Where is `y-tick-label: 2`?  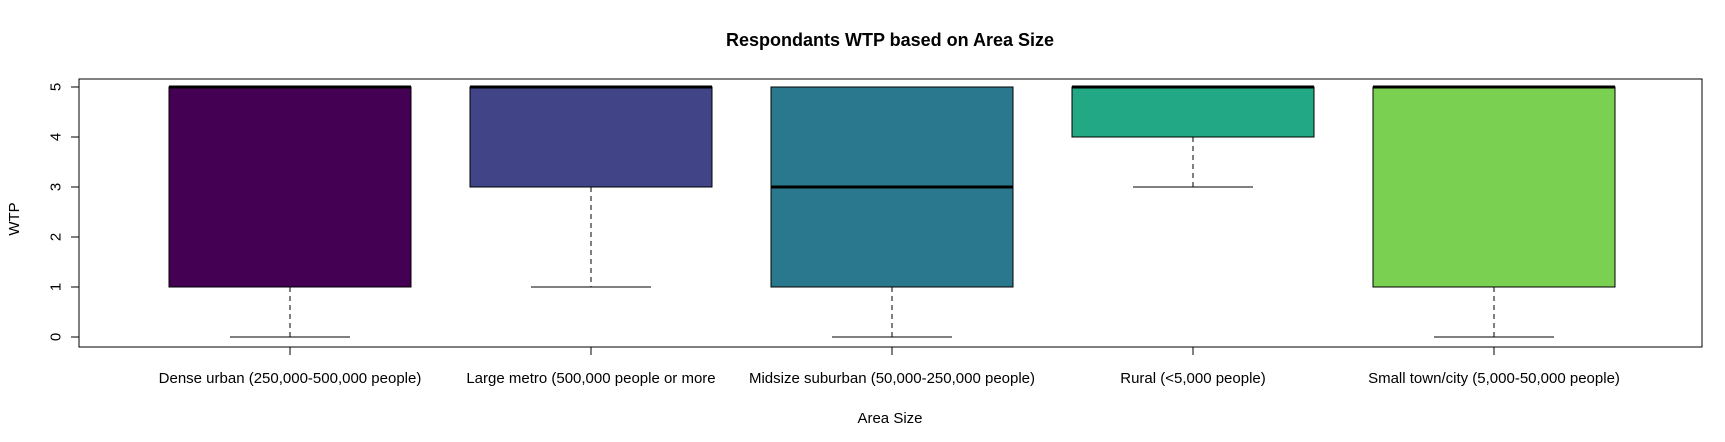
y-tick-label: 2 is located at coordinates (56, 237).